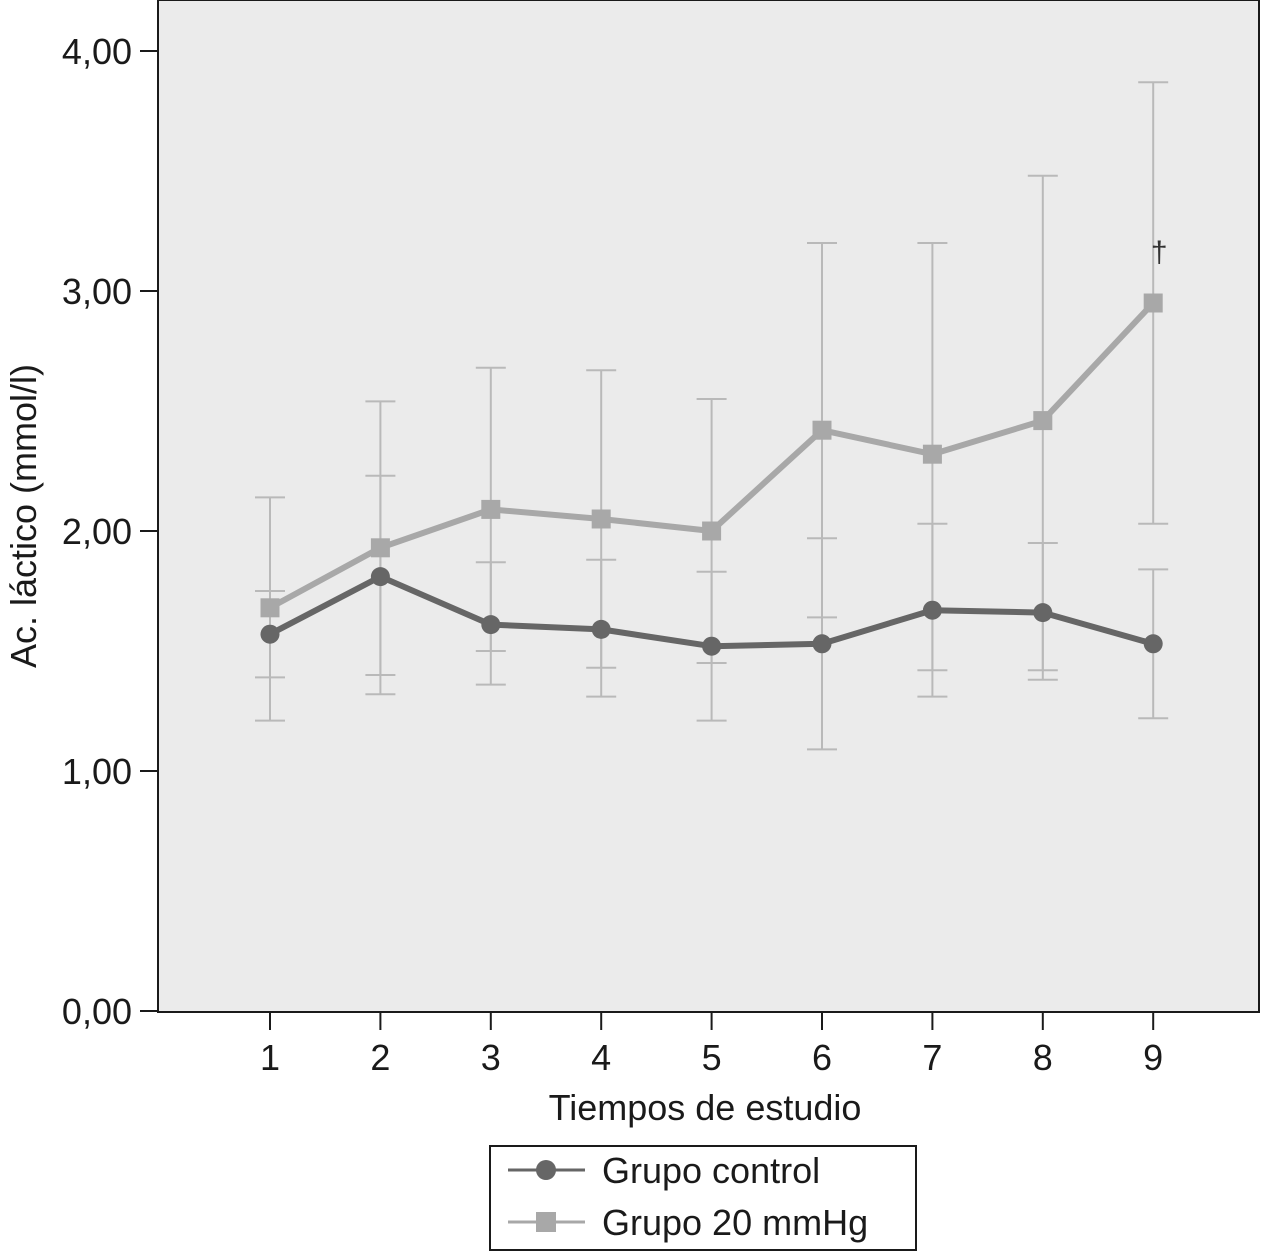 The image size is (1269, 1252). Describe the element at coordinates (1153, 1057) in the screenshot. I see `x-tick-label: 9` at that location.